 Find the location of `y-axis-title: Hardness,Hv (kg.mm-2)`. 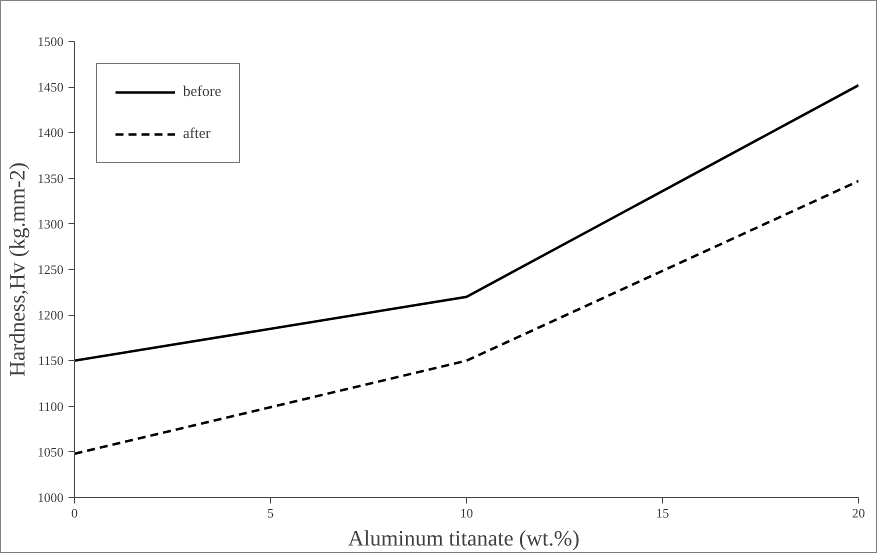

y-axis-title: Hardness,Hv (kg.mm-2) is located at coordinates (17, 269).